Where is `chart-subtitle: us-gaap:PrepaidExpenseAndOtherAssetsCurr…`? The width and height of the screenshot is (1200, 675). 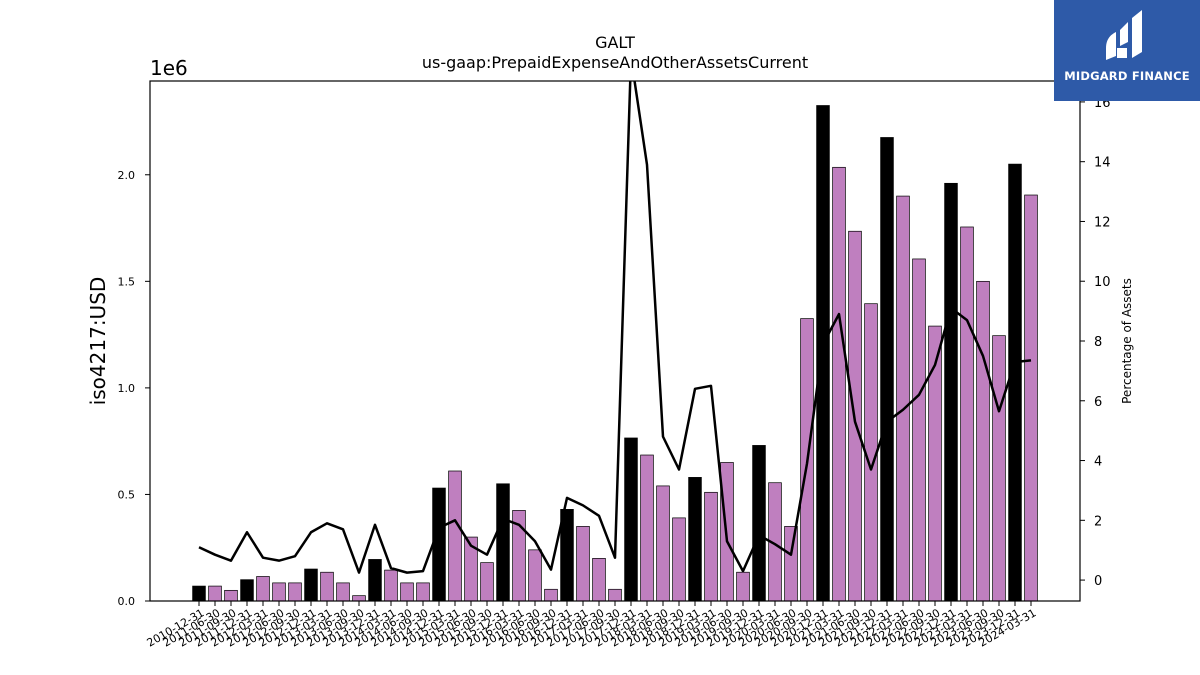 chart-subtitle: us-gaap:PrepaidExpenseAndOtherAssetsCurr… is located at coordinates (615, 62).